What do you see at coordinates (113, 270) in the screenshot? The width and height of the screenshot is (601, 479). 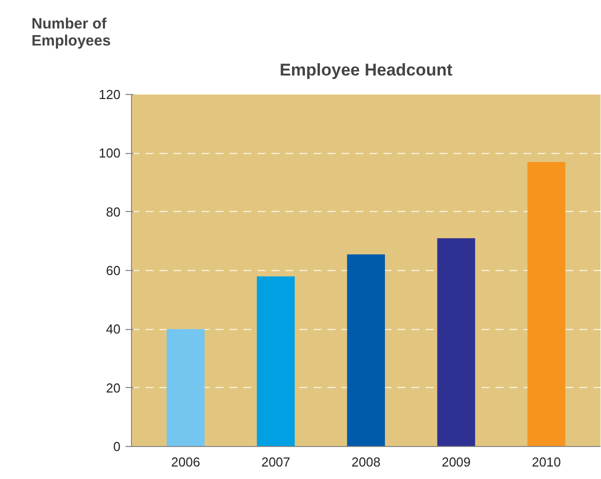 I see `y-tick-label: 60` at bounding box center [113, 270].